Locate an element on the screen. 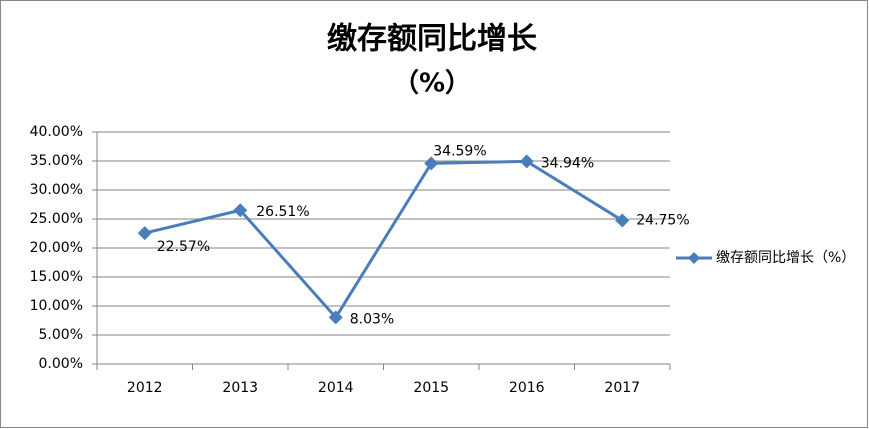 This screenshot has height=429, width=869. legend-label: 缴存额同比增长（%） is located at coordinates (786, 258).